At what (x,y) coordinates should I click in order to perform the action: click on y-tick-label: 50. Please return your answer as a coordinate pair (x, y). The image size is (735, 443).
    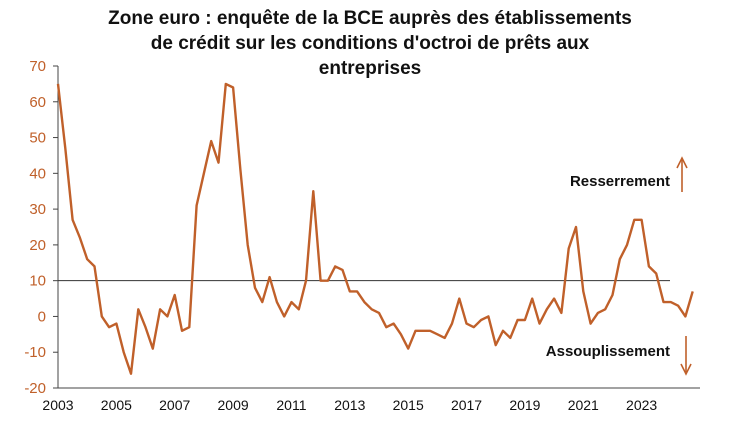
    Looking at the image, I should click on (37, 138).